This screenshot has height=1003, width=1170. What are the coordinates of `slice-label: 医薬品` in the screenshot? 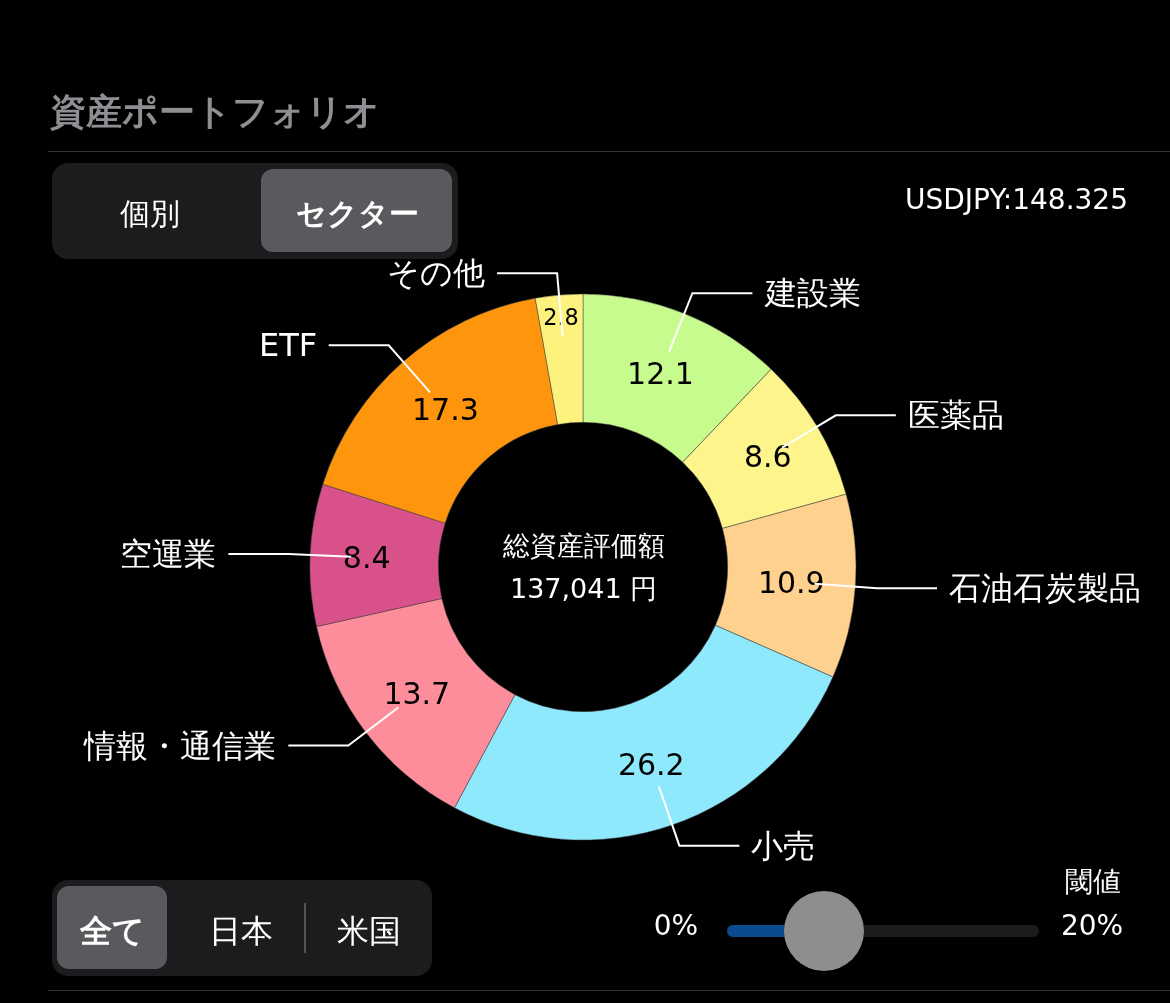 It's located at (956, 415).